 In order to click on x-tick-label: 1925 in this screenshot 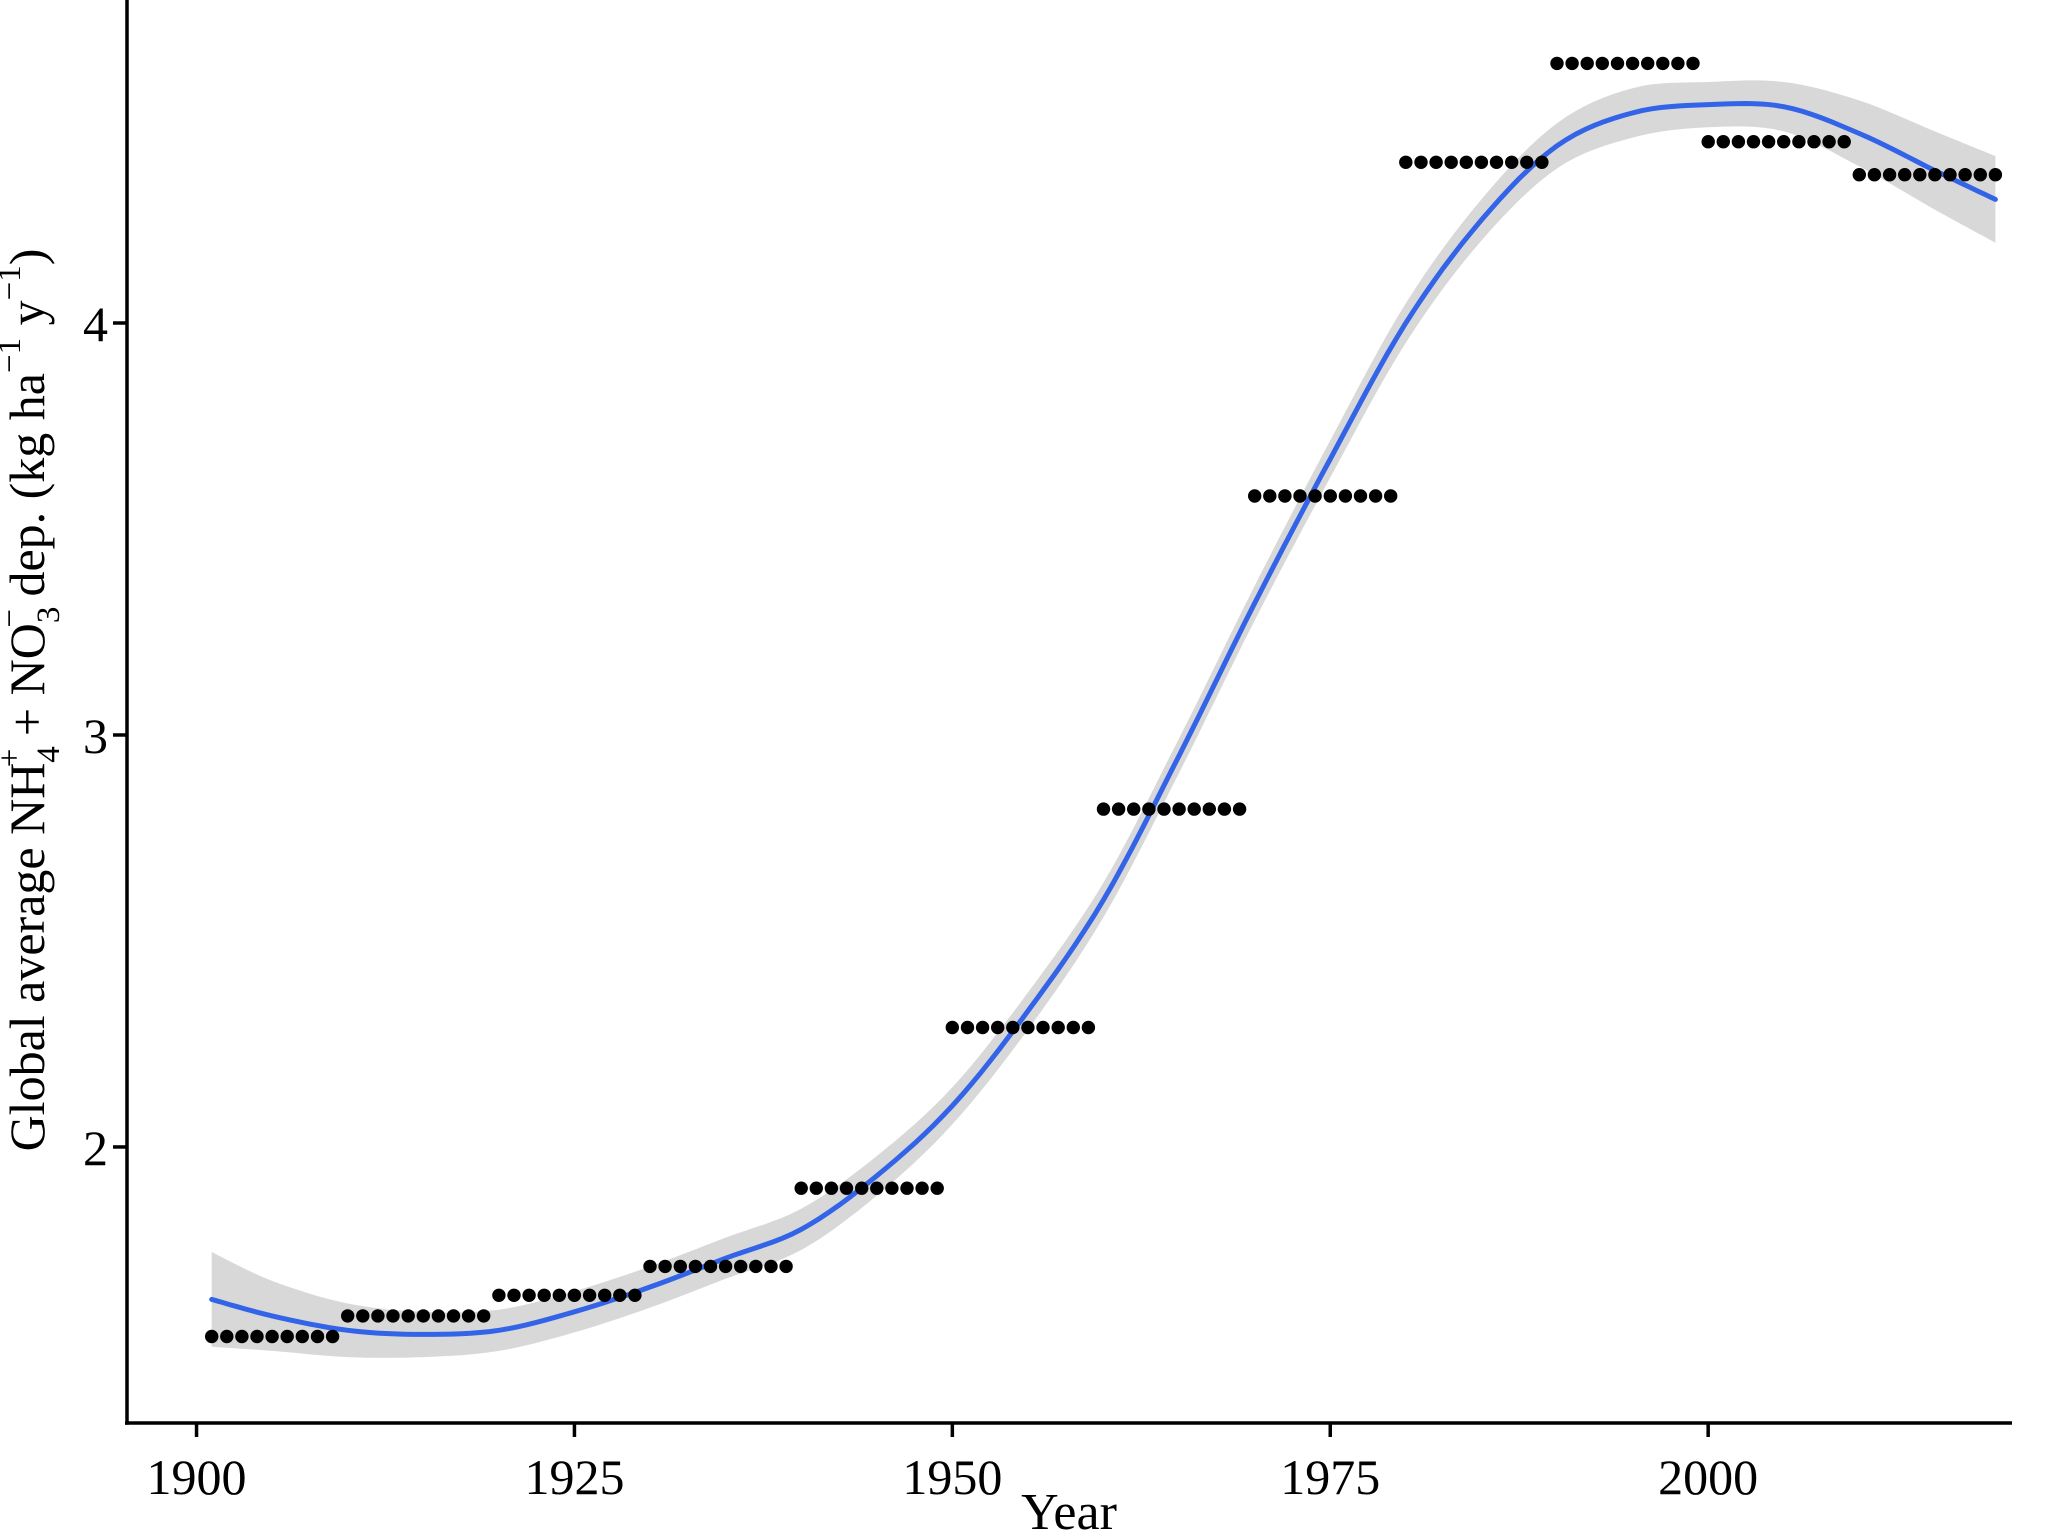, I will do `click(574, 1477)`.